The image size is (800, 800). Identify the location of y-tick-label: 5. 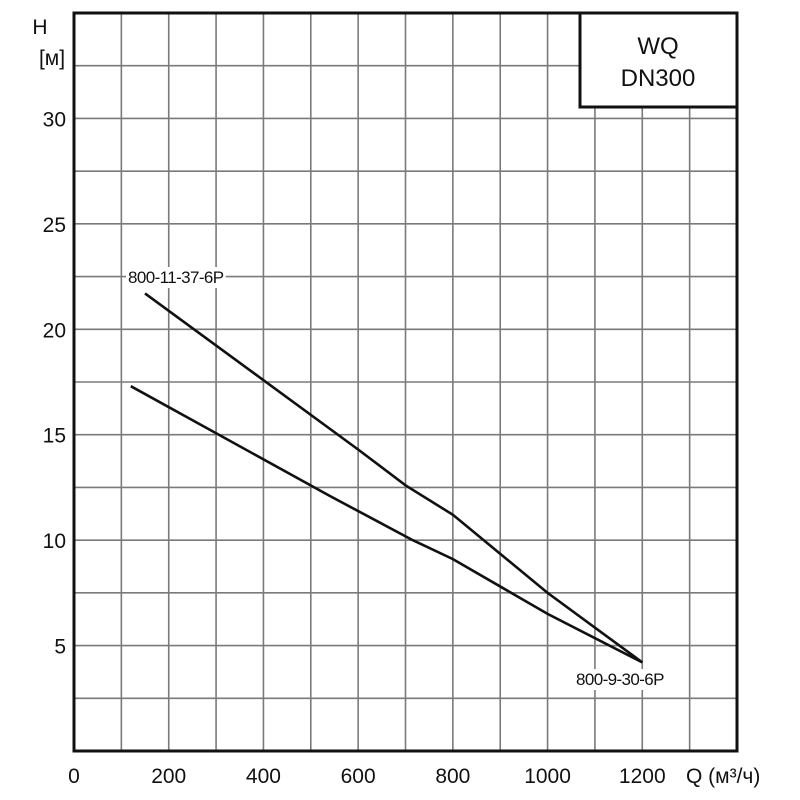
(60, 647).